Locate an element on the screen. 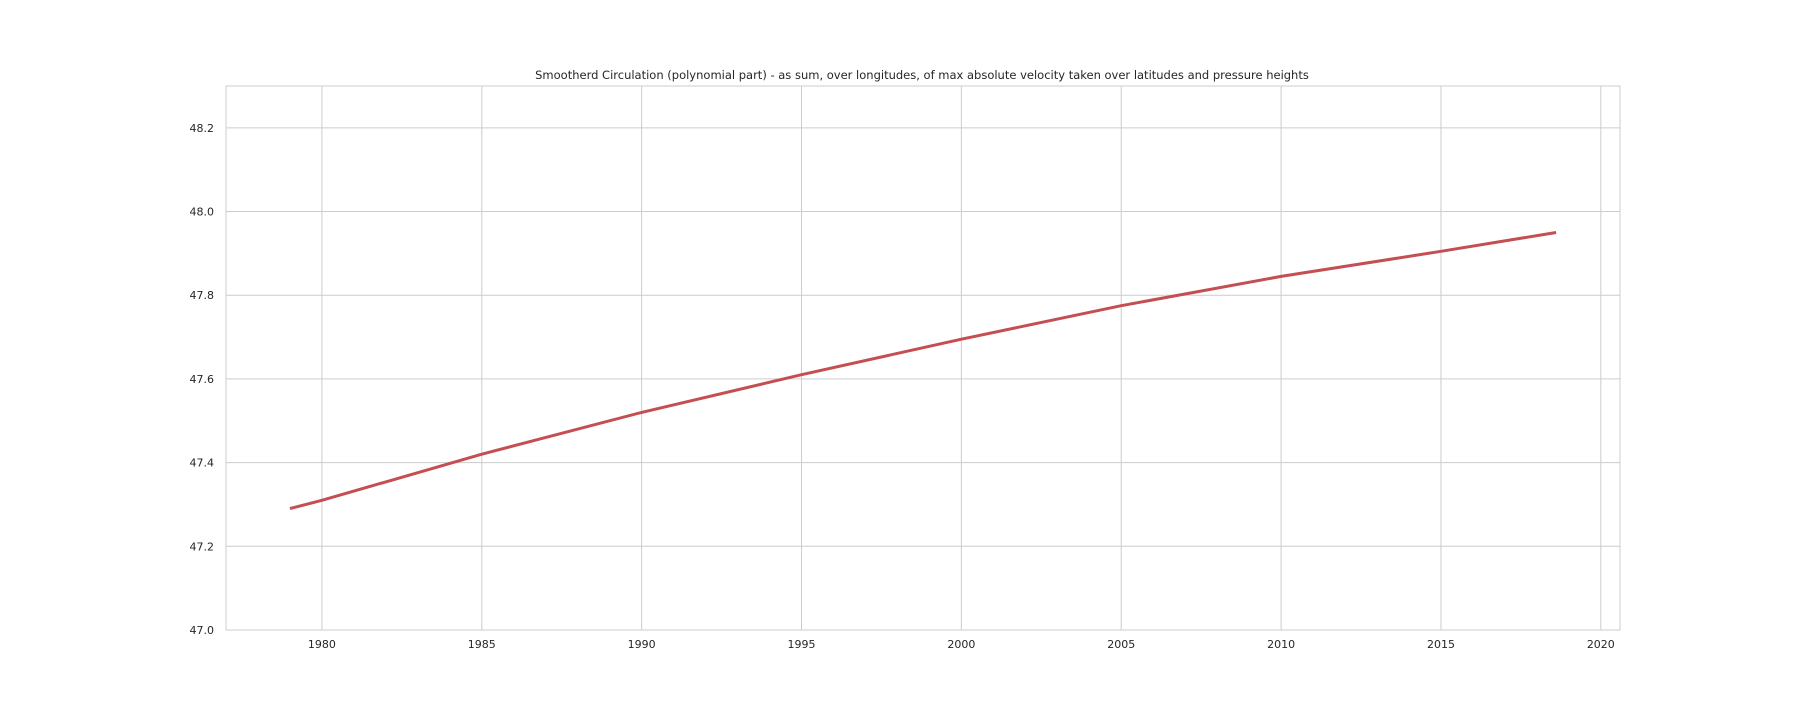 This screenshot has height=724, width=1800. y-tick-label: 47.8 is located at coordinates (202, 295).